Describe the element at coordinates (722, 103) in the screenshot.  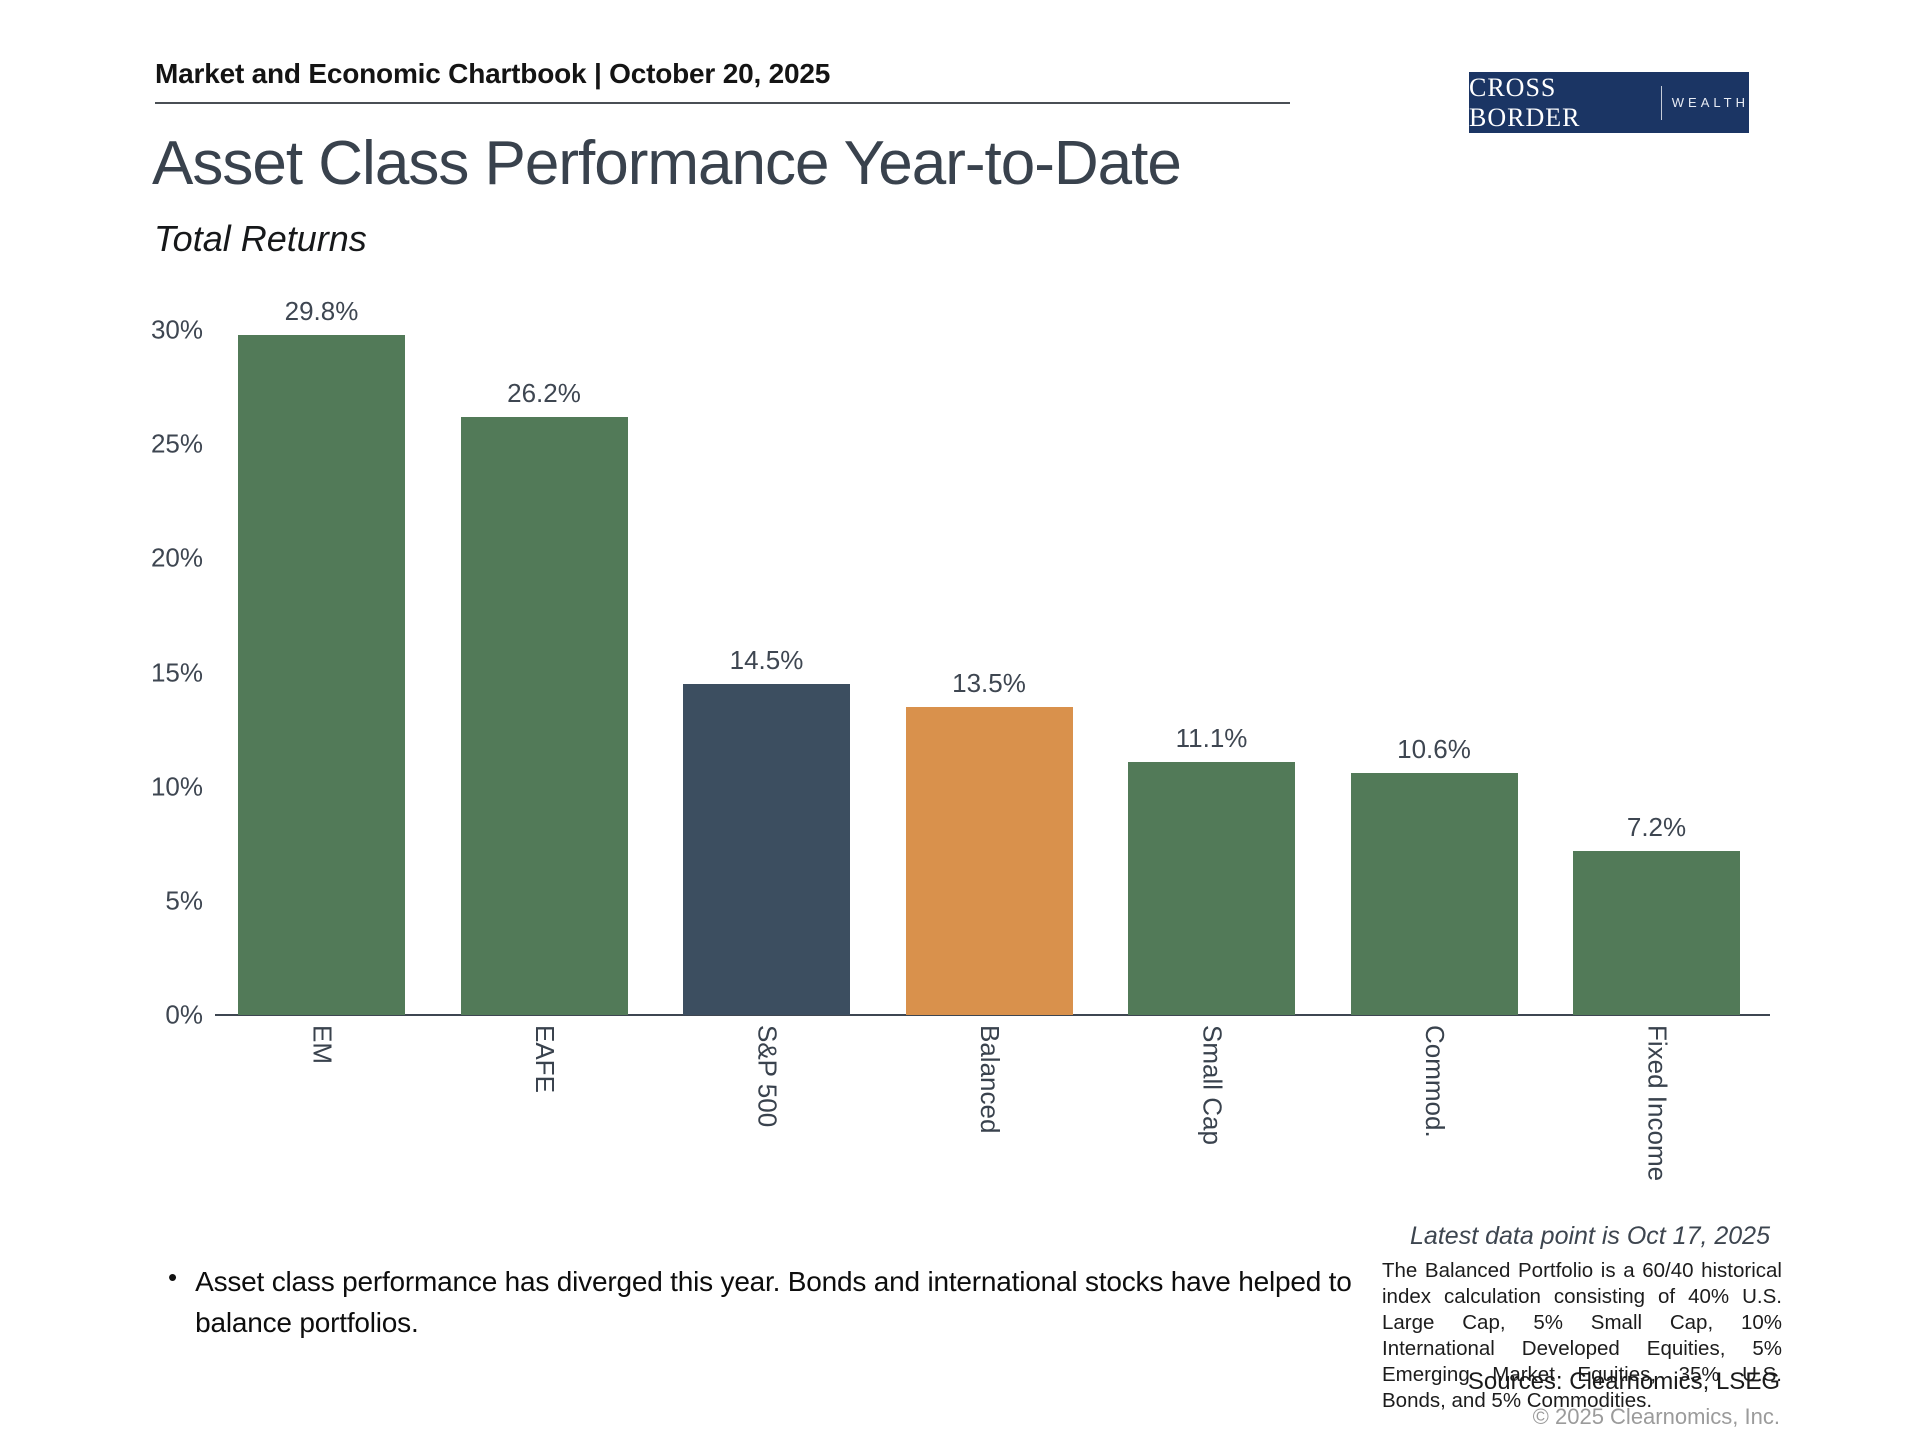
I see `header-divider` at that location.